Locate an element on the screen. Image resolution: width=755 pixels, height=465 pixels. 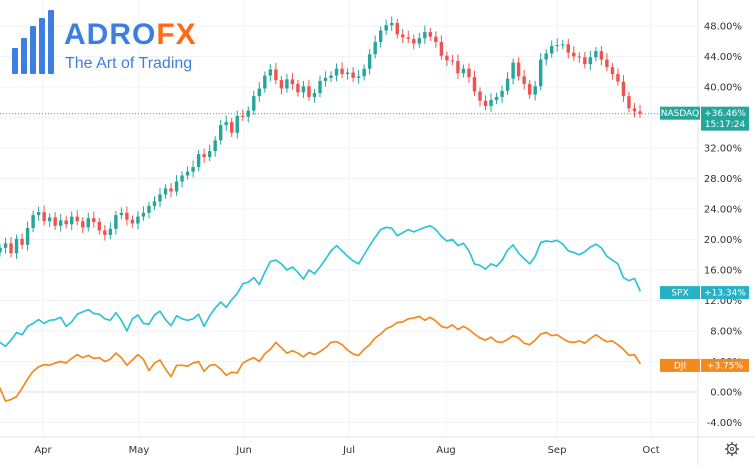
spx-badge: SPX +13.34% is located at coordinates (704, 293).